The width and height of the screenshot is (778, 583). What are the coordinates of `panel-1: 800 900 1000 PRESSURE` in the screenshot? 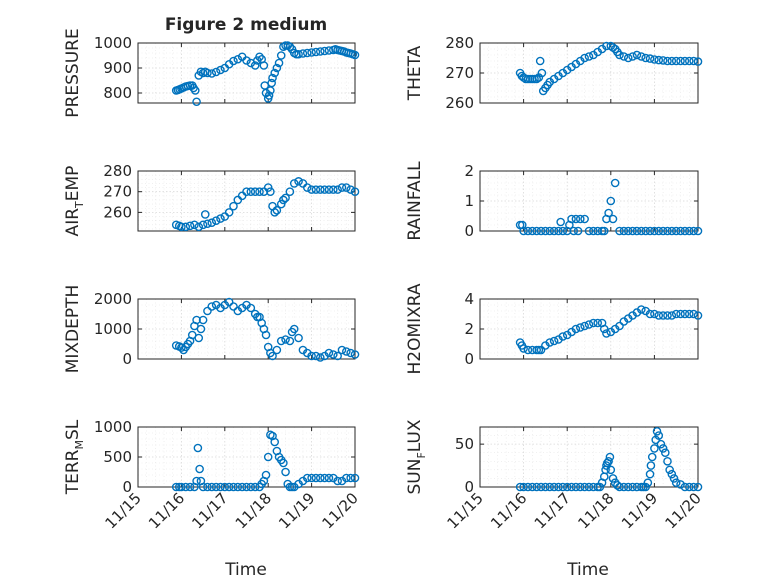 It's located at (211, 73).